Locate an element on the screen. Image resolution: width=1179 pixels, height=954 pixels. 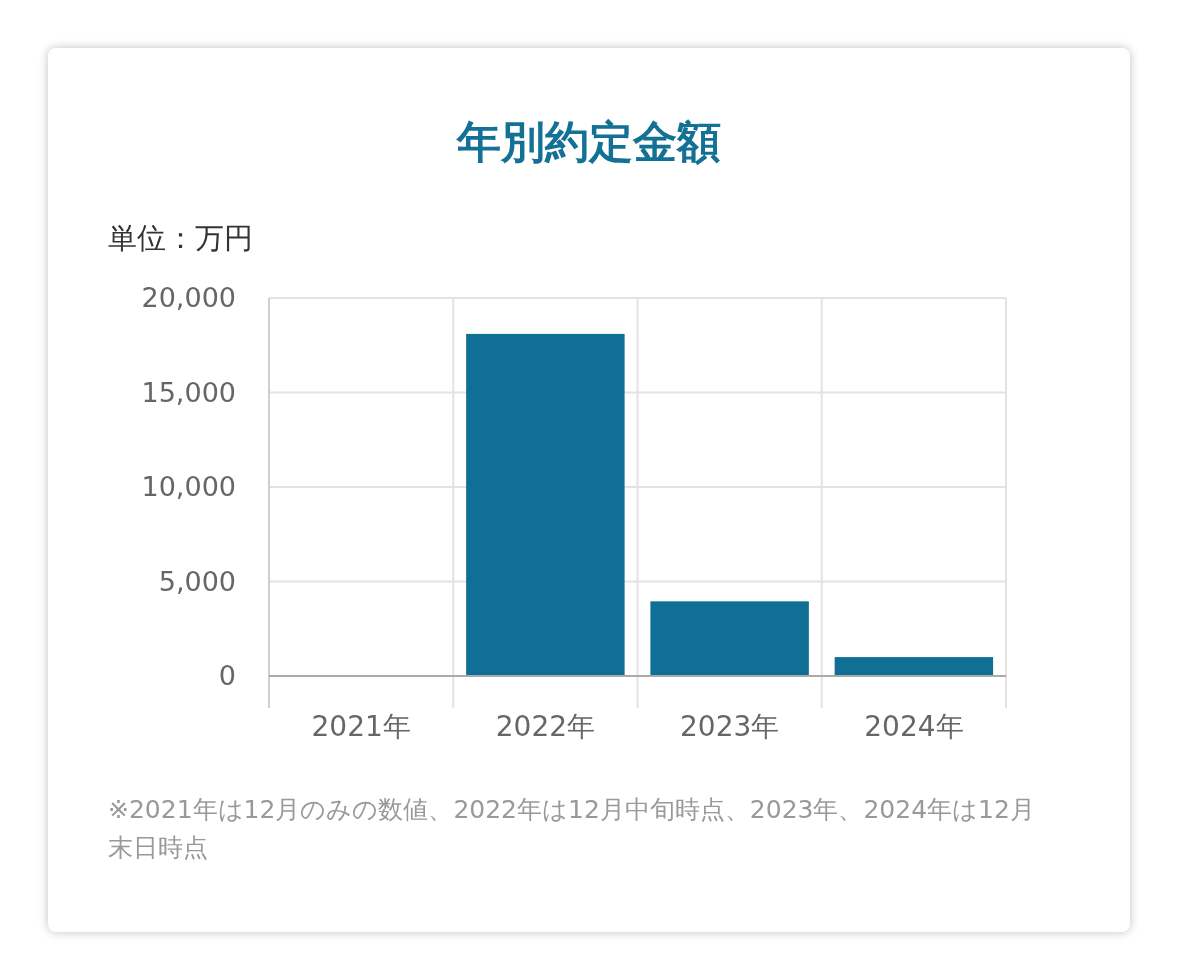
y-axis-title: 単位：万円 is located at coordinates (180, 238).